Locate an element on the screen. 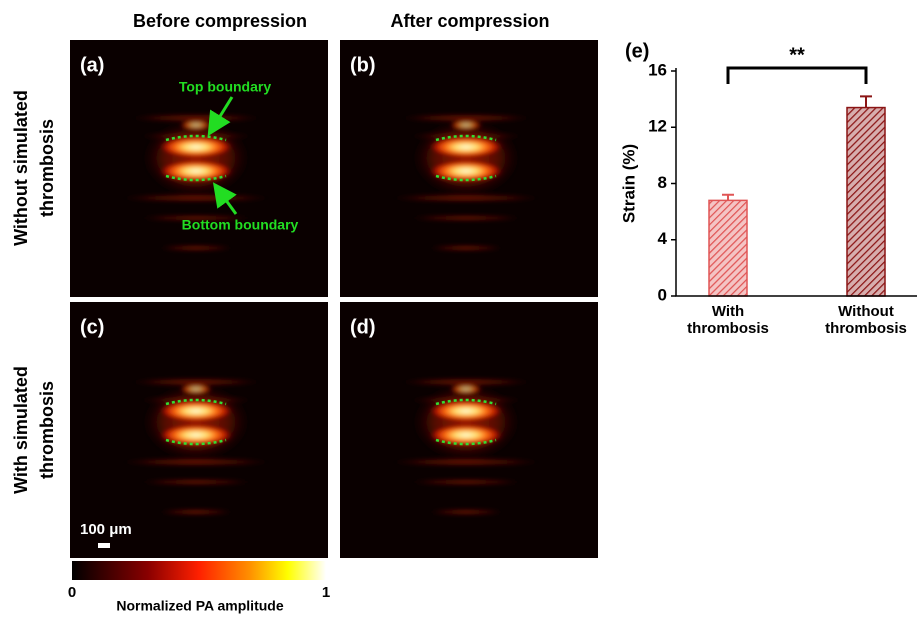 This screenshot has width=917, height=617. scale-bar is located at coordinates (104, 545).